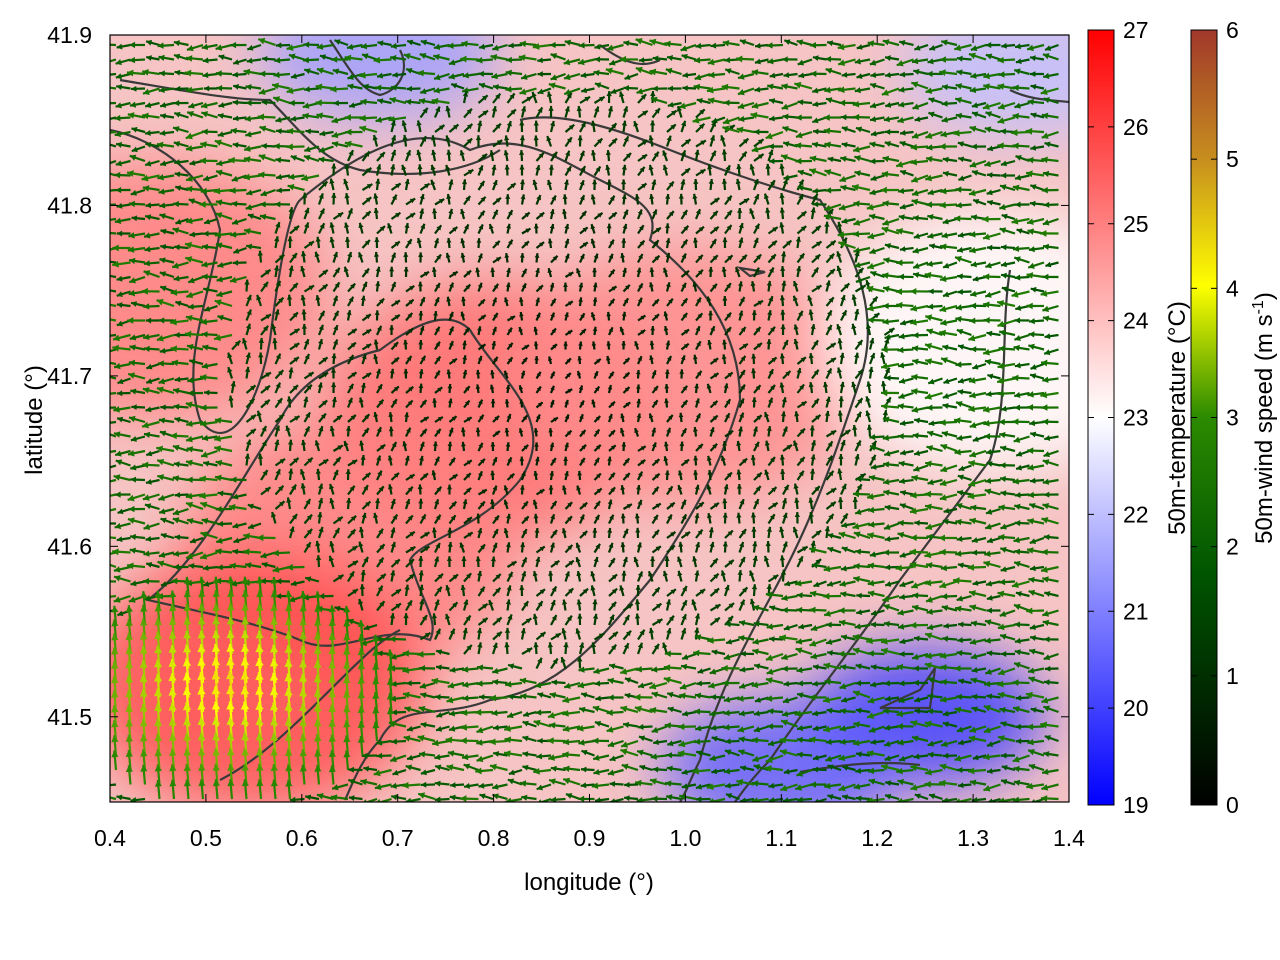 The width and height of the screenshot is (1280, 960). Describe the element at coordinates (1136, 514) in the screenshot. I see `colorbar-tick-label: 22` at that location.